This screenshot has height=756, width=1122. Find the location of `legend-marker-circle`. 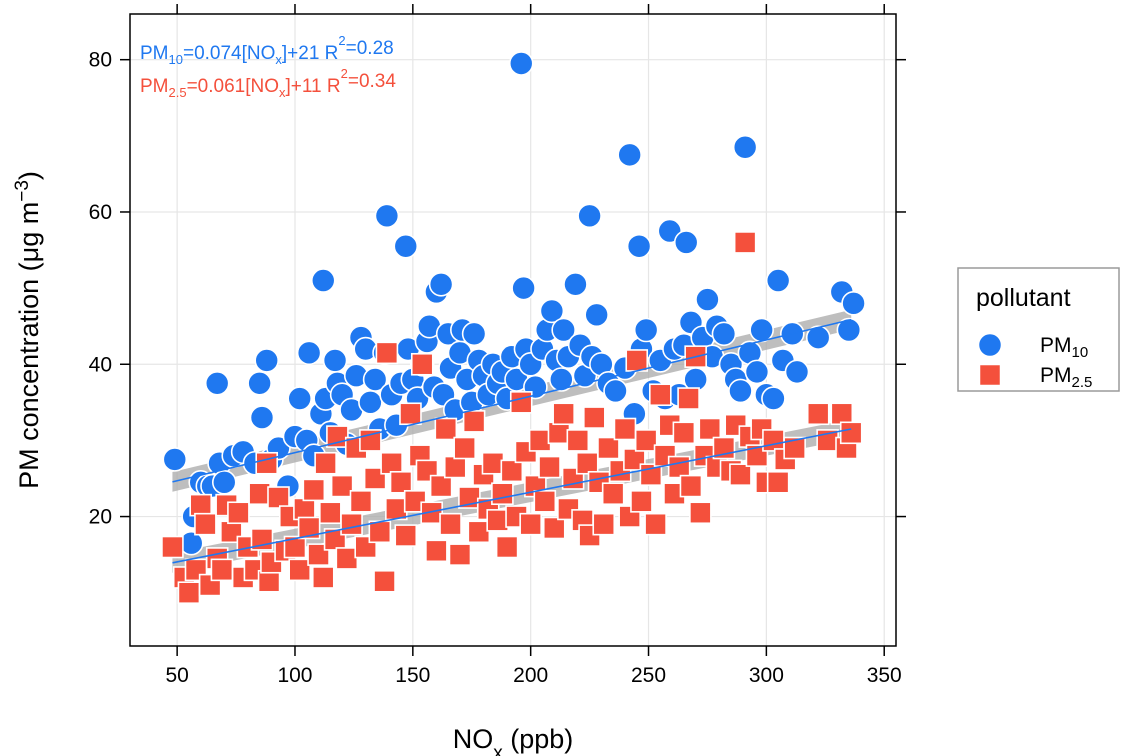

legend-marker-circle is located at coordinates (990, 345).